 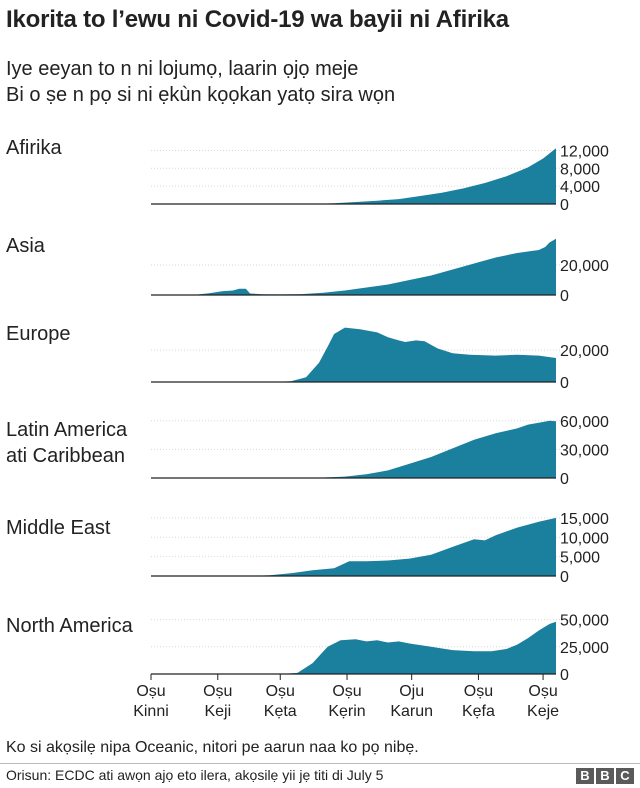 I want to click on panel-4-ytick-label-1: 0, so click(x=564, y=479).